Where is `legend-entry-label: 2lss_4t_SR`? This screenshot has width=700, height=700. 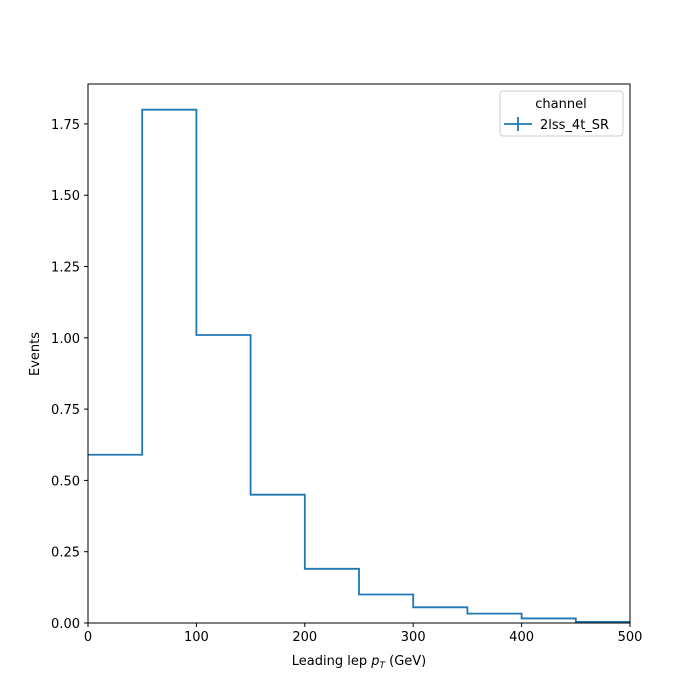
legend-entry-label: 2lss_4t_SR is located at coordinates (574, 125).